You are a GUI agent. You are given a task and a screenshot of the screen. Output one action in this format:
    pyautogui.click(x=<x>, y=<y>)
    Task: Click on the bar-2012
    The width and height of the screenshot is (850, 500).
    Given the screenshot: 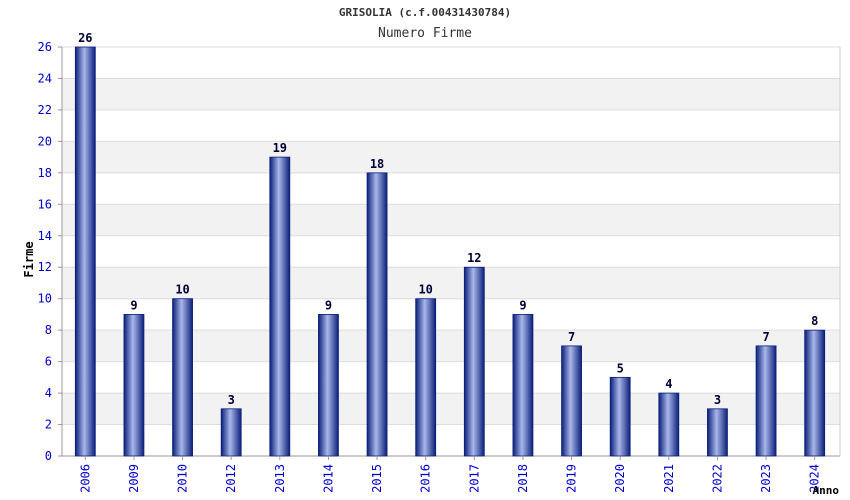 What is the action you would take?
    pyautogui.click(x=231, y=432)
    